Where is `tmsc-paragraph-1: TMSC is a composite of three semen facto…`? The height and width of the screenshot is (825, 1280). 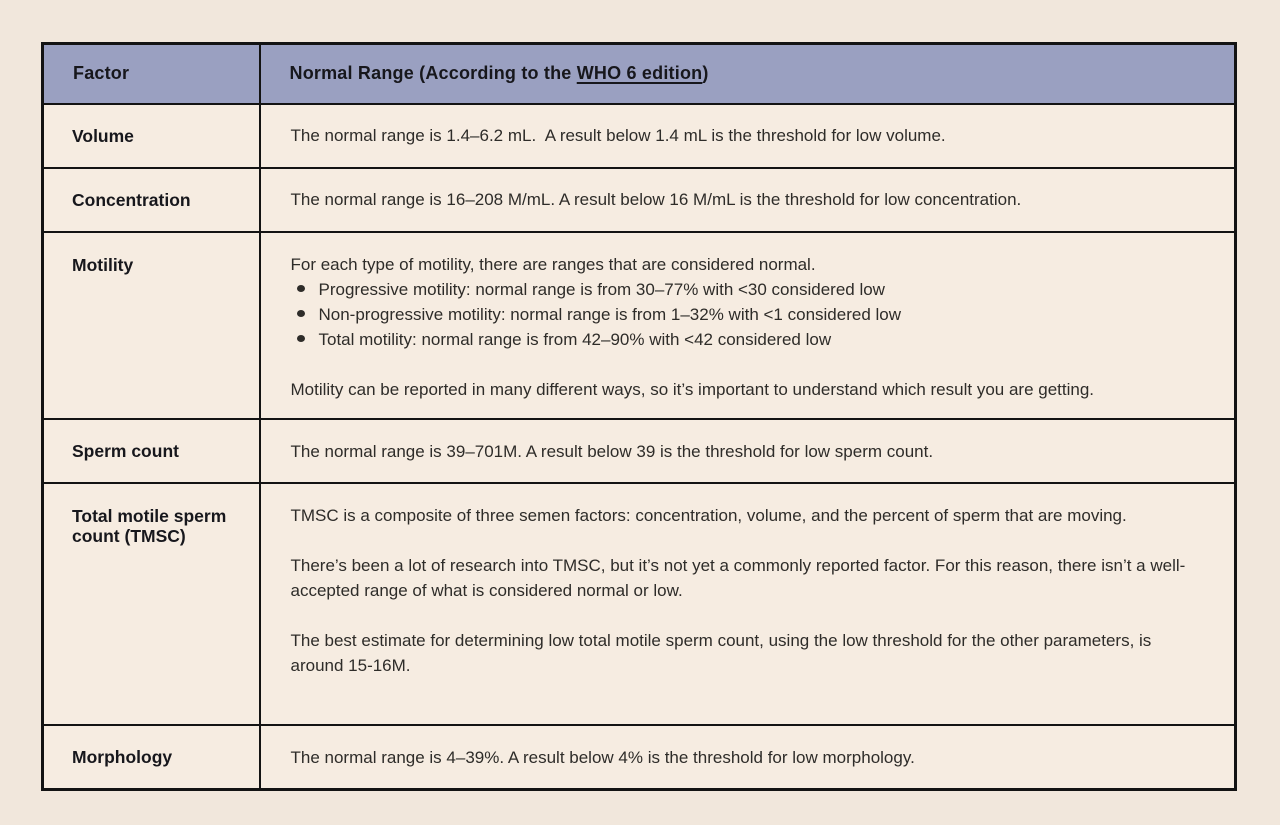 tmsc-paragraph-1: TMSC is a composite of three semen facto… is located at coordinates (708, 516).